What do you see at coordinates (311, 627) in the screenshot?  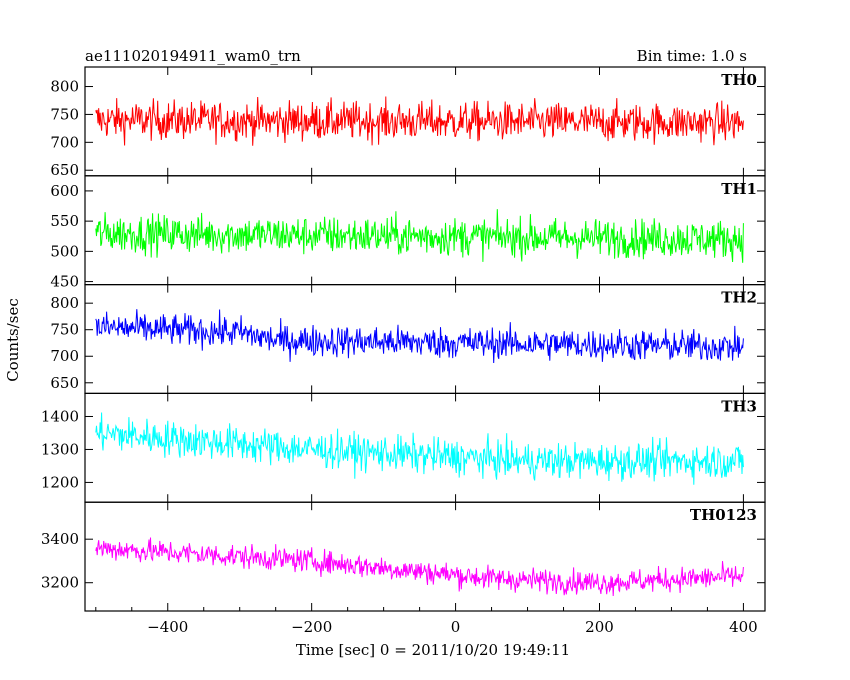 I see `x-tick-label: −200` at bounding box center [311, 627].